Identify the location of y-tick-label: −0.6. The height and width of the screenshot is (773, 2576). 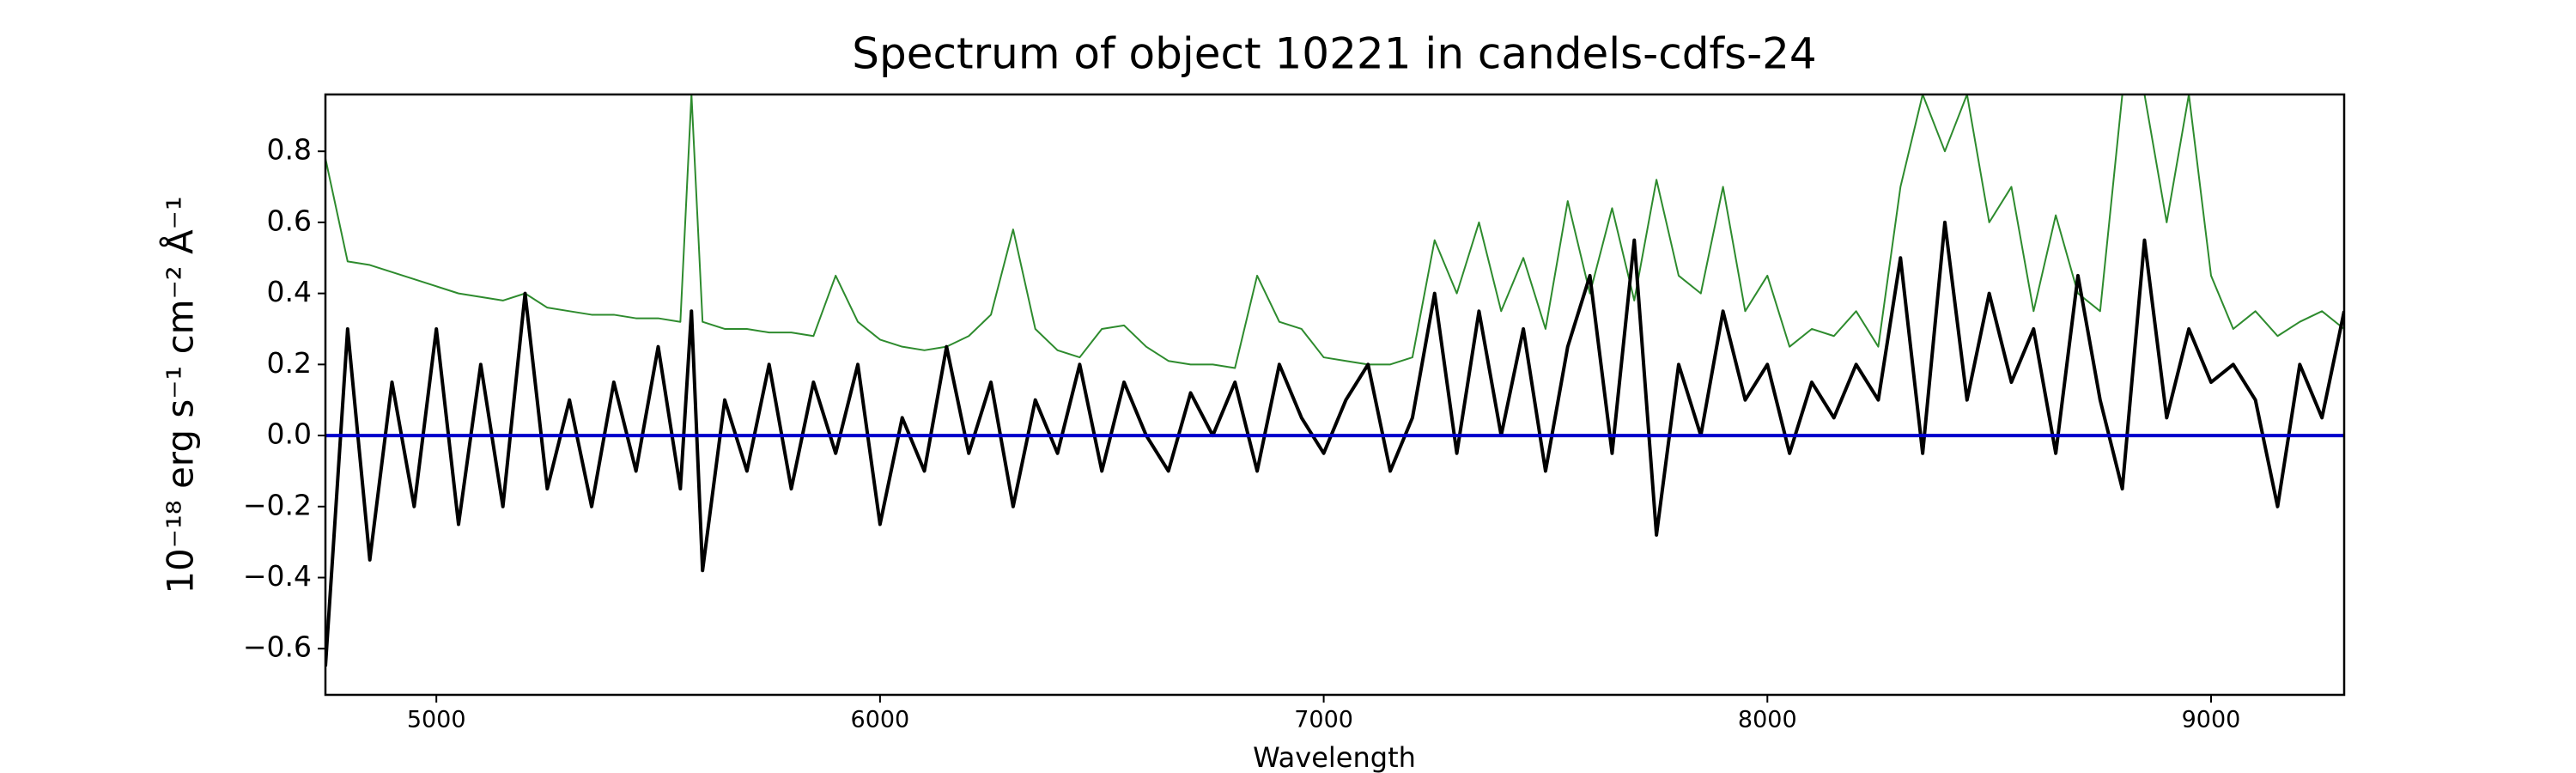
(278, 647).